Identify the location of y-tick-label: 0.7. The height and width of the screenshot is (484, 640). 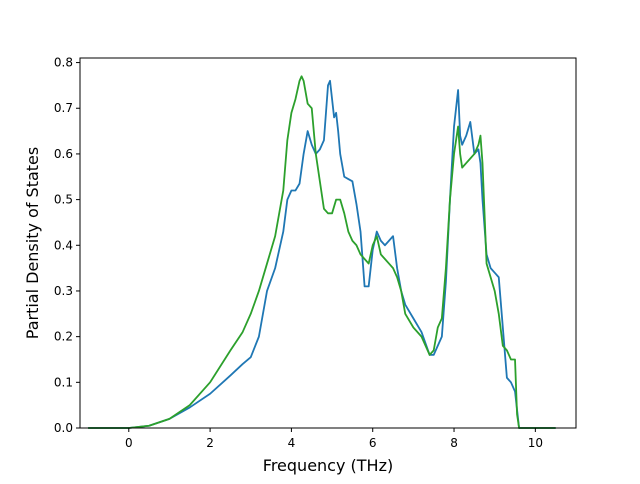
(63, 108).